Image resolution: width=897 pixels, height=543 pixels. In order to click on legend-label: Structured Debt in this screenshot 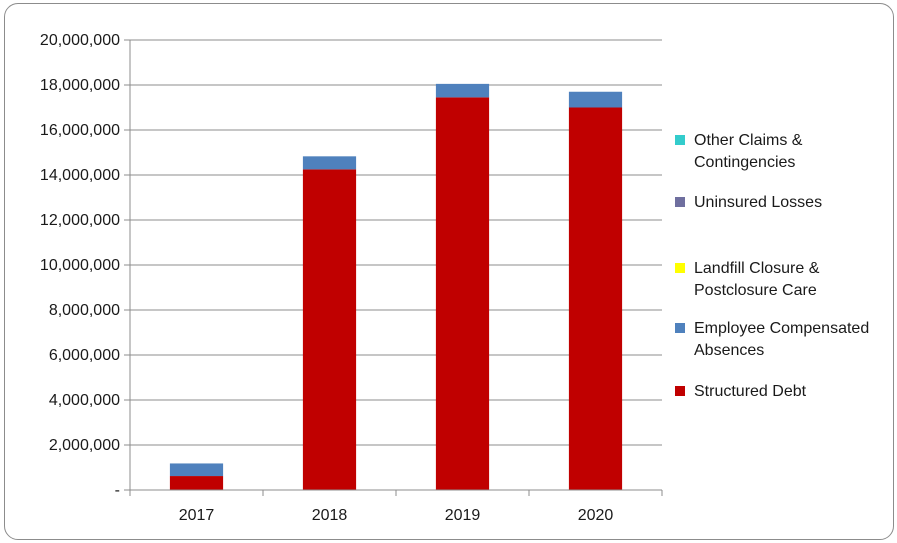, I will do `click(750, 391)`.